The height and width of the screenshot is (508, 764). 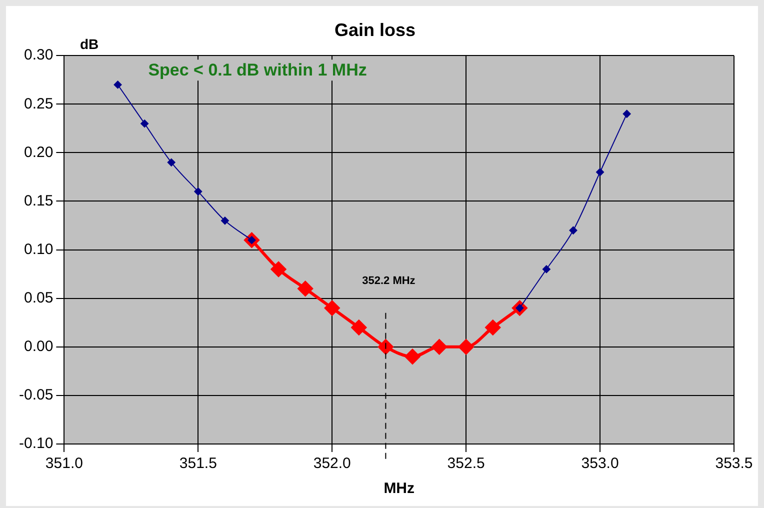 I want to click on y-tick-label: 0.00, so click(x=39, y=347).